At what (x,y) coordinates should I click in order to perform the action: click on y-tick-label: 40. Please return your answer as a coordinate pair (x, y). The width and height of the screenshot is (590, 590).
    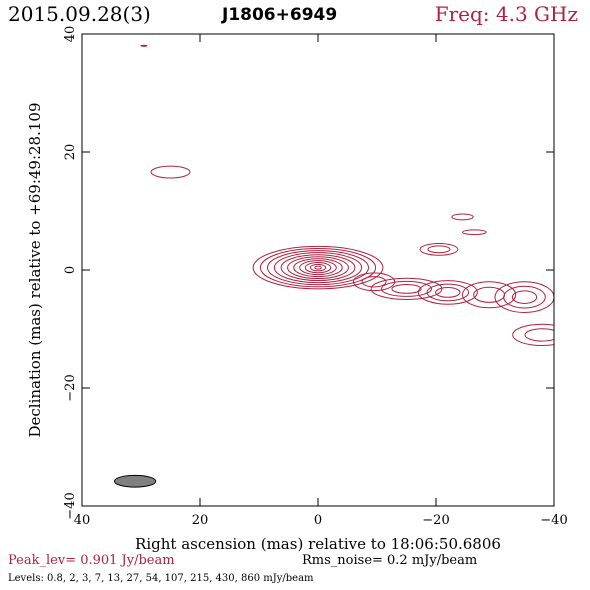
    Looking at the image, I should click on (70, 34).